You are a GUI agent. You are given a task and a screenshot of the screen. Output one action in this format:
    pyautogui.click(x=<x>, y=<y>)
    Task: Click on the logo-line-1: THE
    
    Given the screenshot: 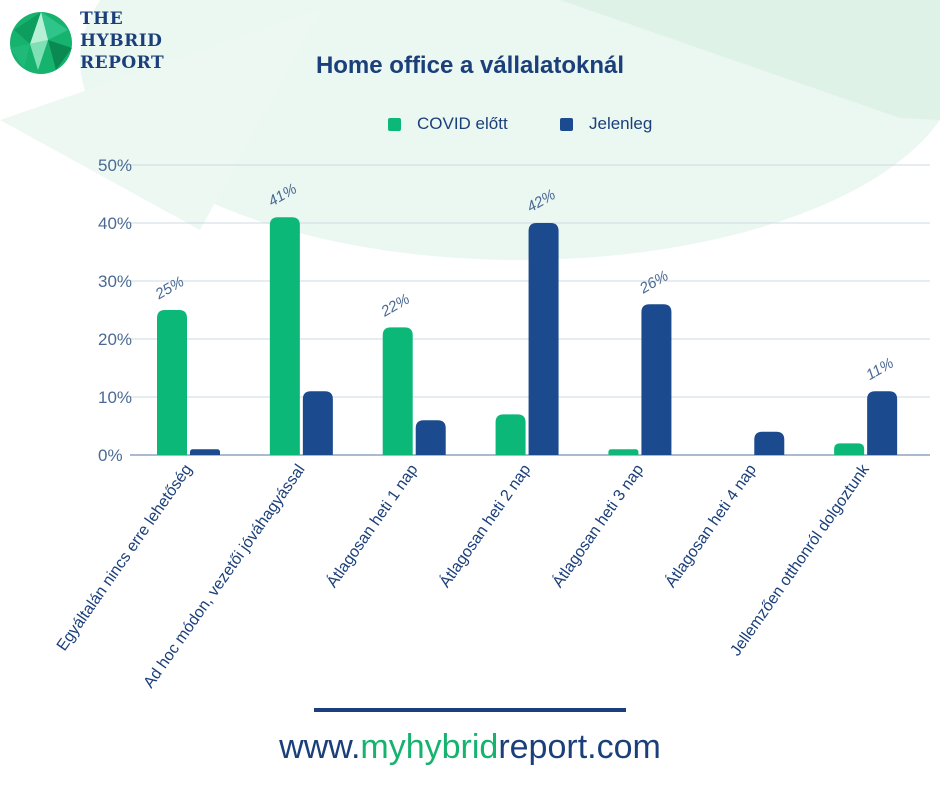 What is the action you would take?
    pyautogui.click(x=102, y=19)
    